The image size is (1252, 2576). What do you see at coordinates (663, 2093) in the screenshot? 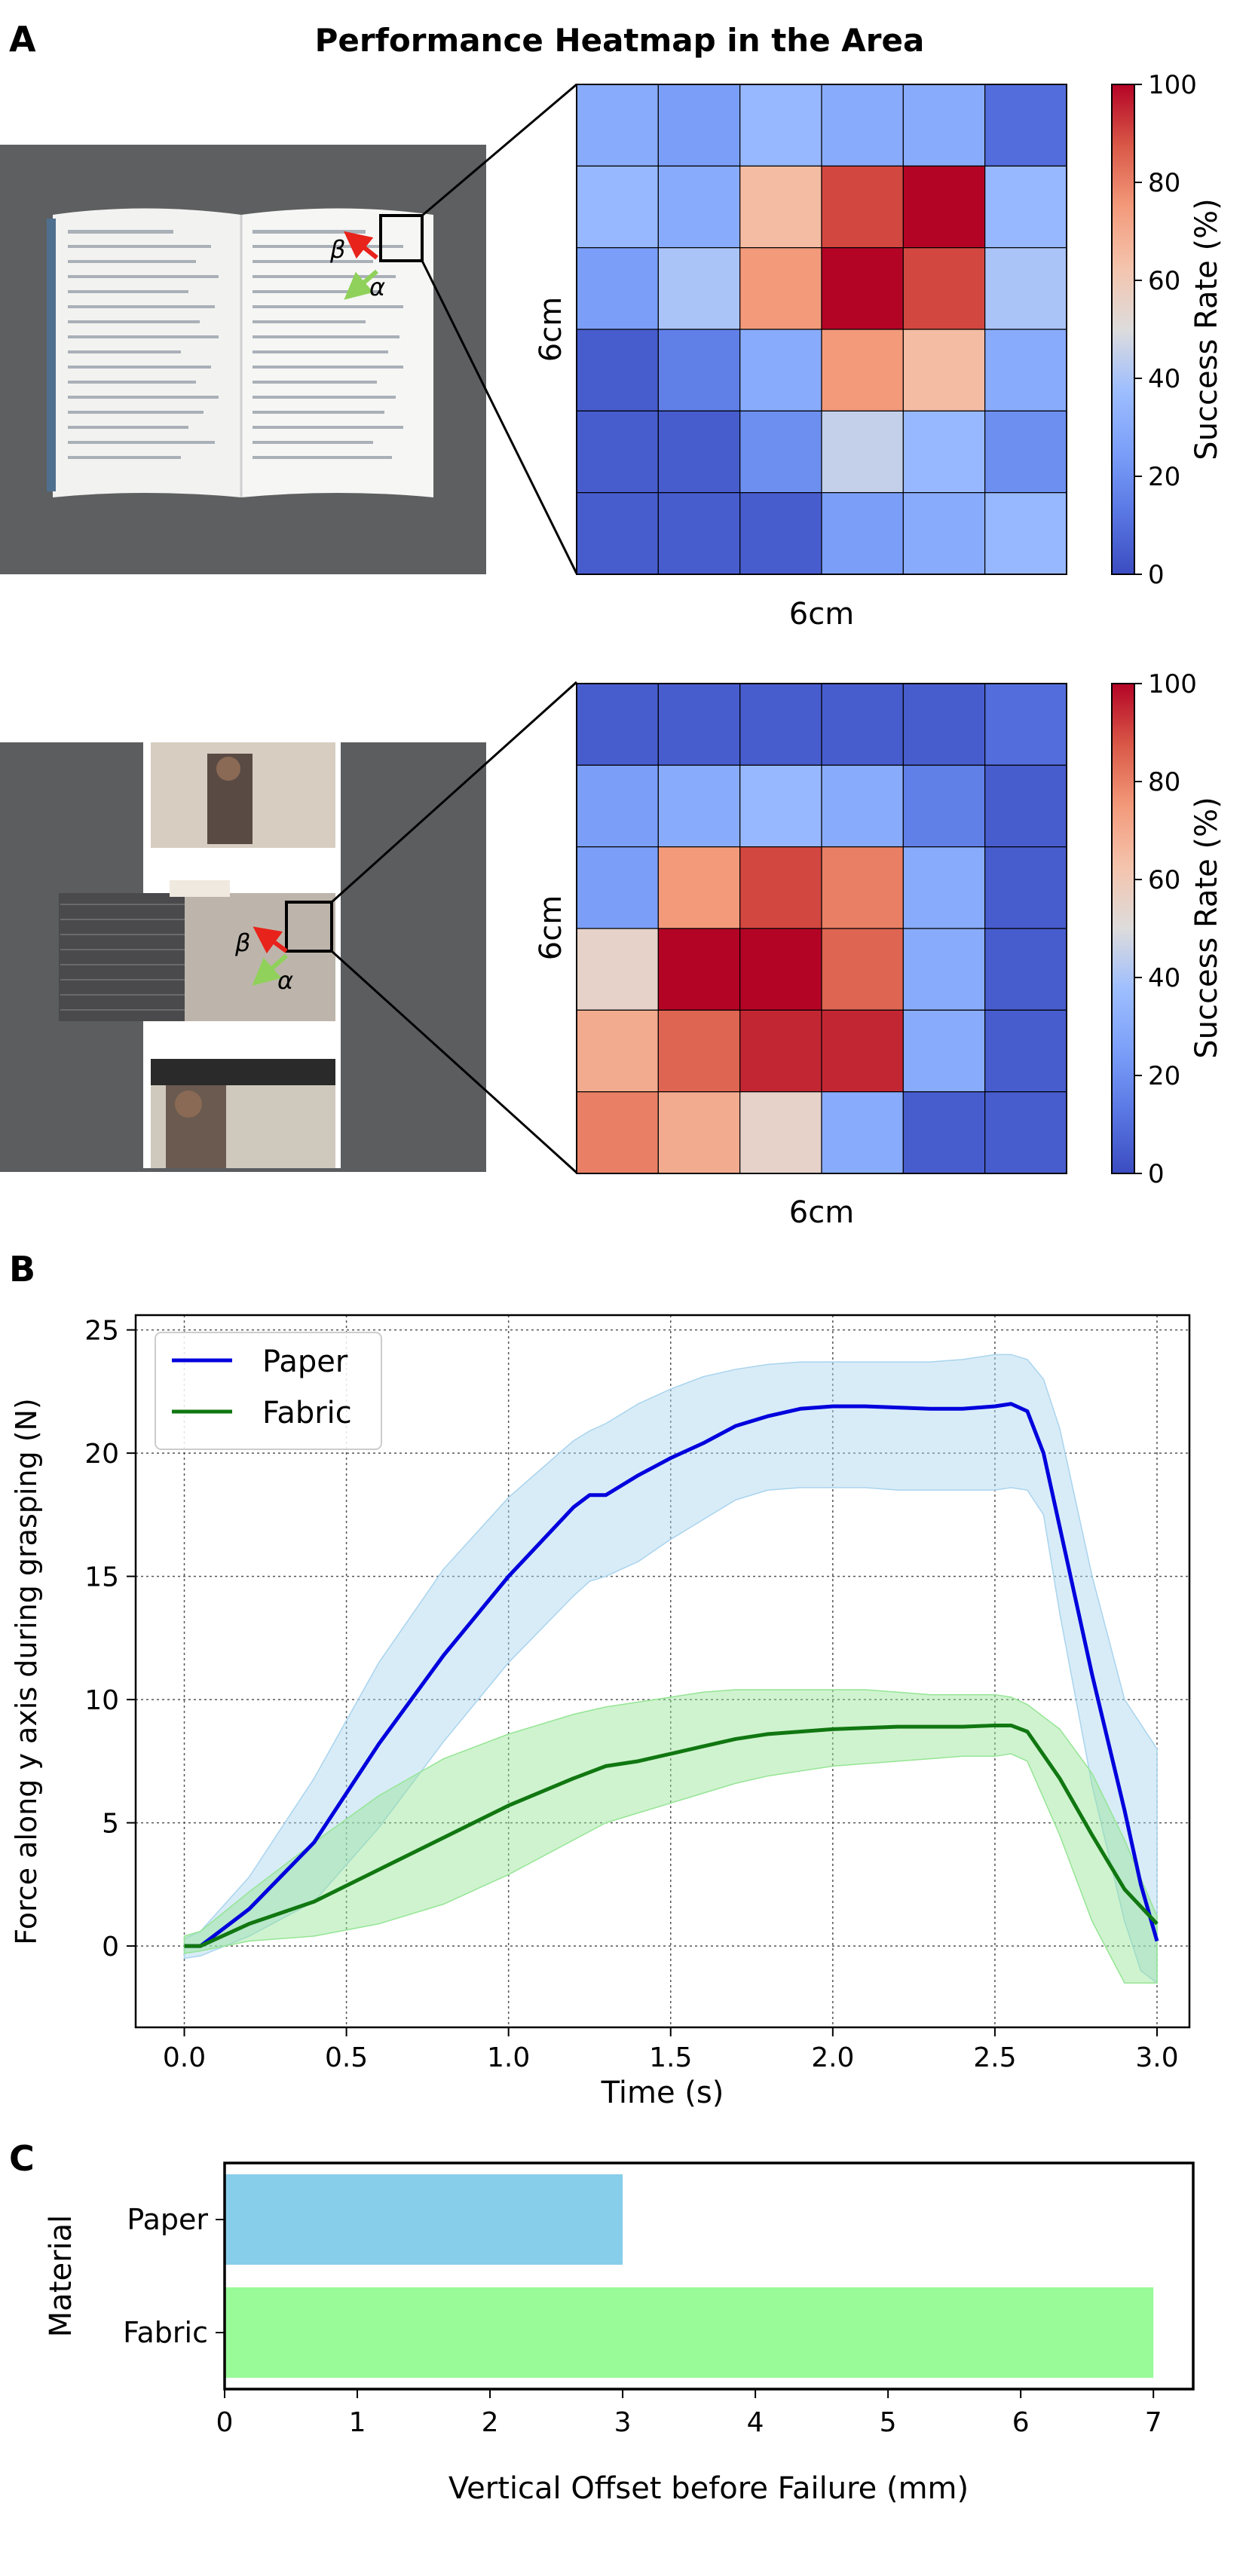
I see `line-chart-xlabel: Time (s)` at bounding box center [663, 2093].